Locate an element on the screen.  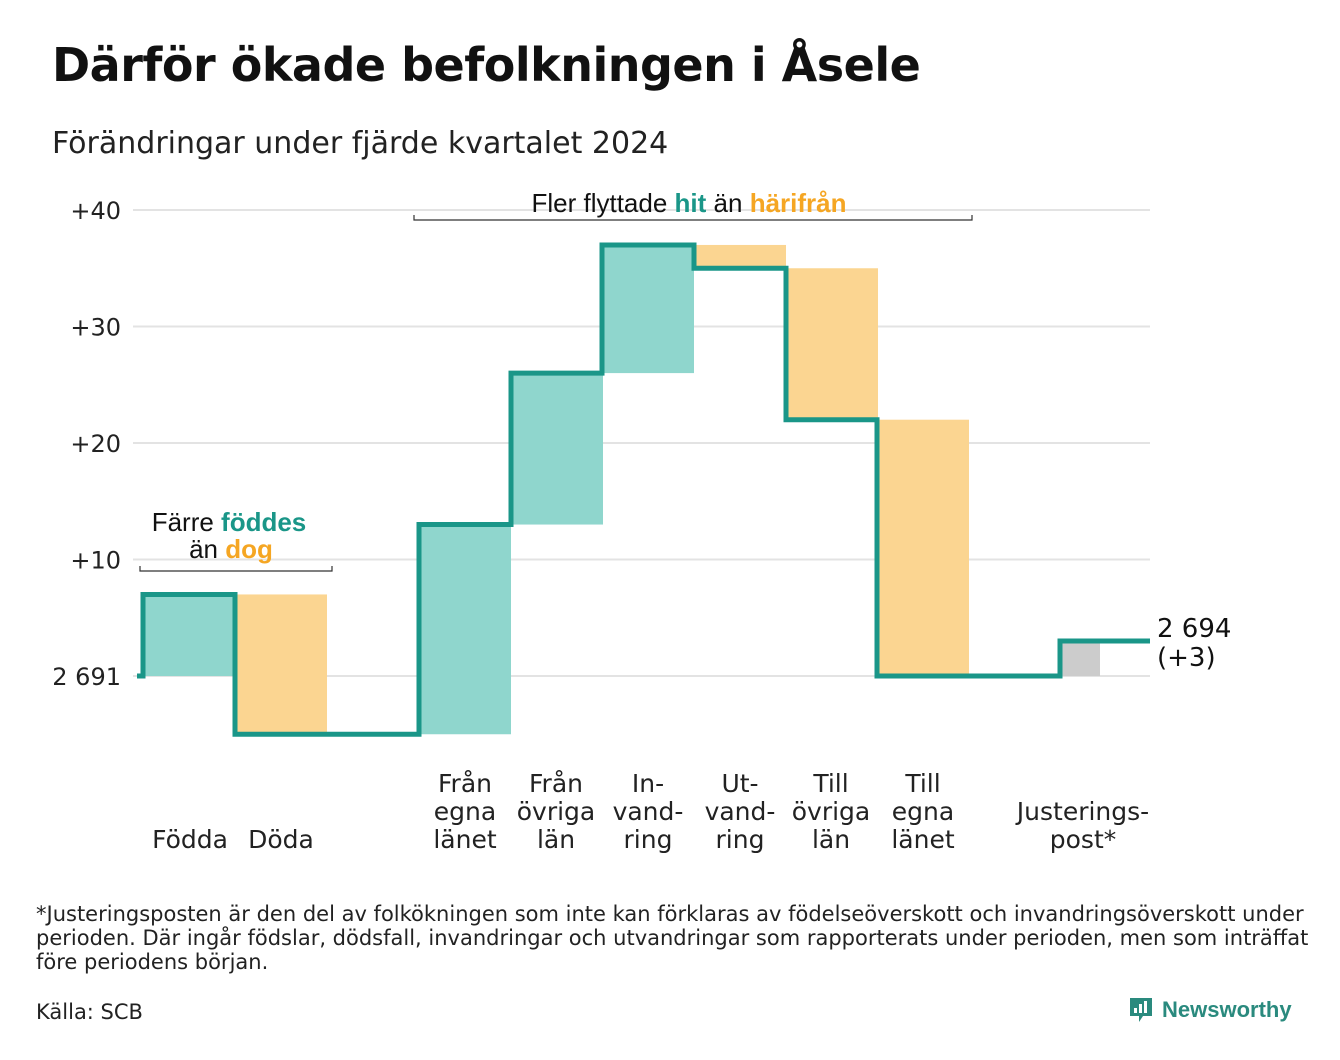
y-tick-label: 2 691 is located at coordinates (86, 677).